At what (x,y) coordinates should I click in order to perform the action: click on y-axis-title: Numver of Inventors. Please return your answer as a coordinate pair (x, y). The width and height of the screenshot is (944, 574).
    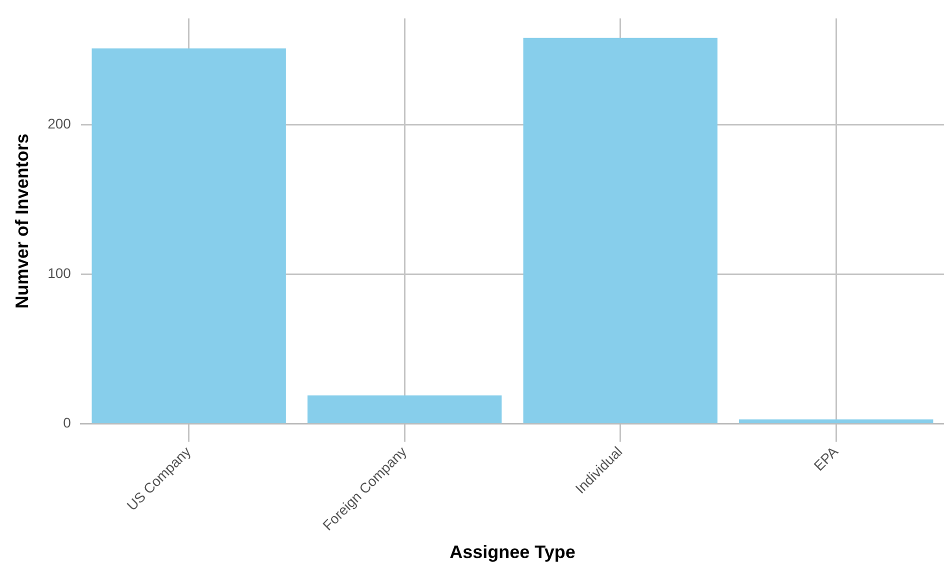
    Looking at the image, I should click on (22, 221).